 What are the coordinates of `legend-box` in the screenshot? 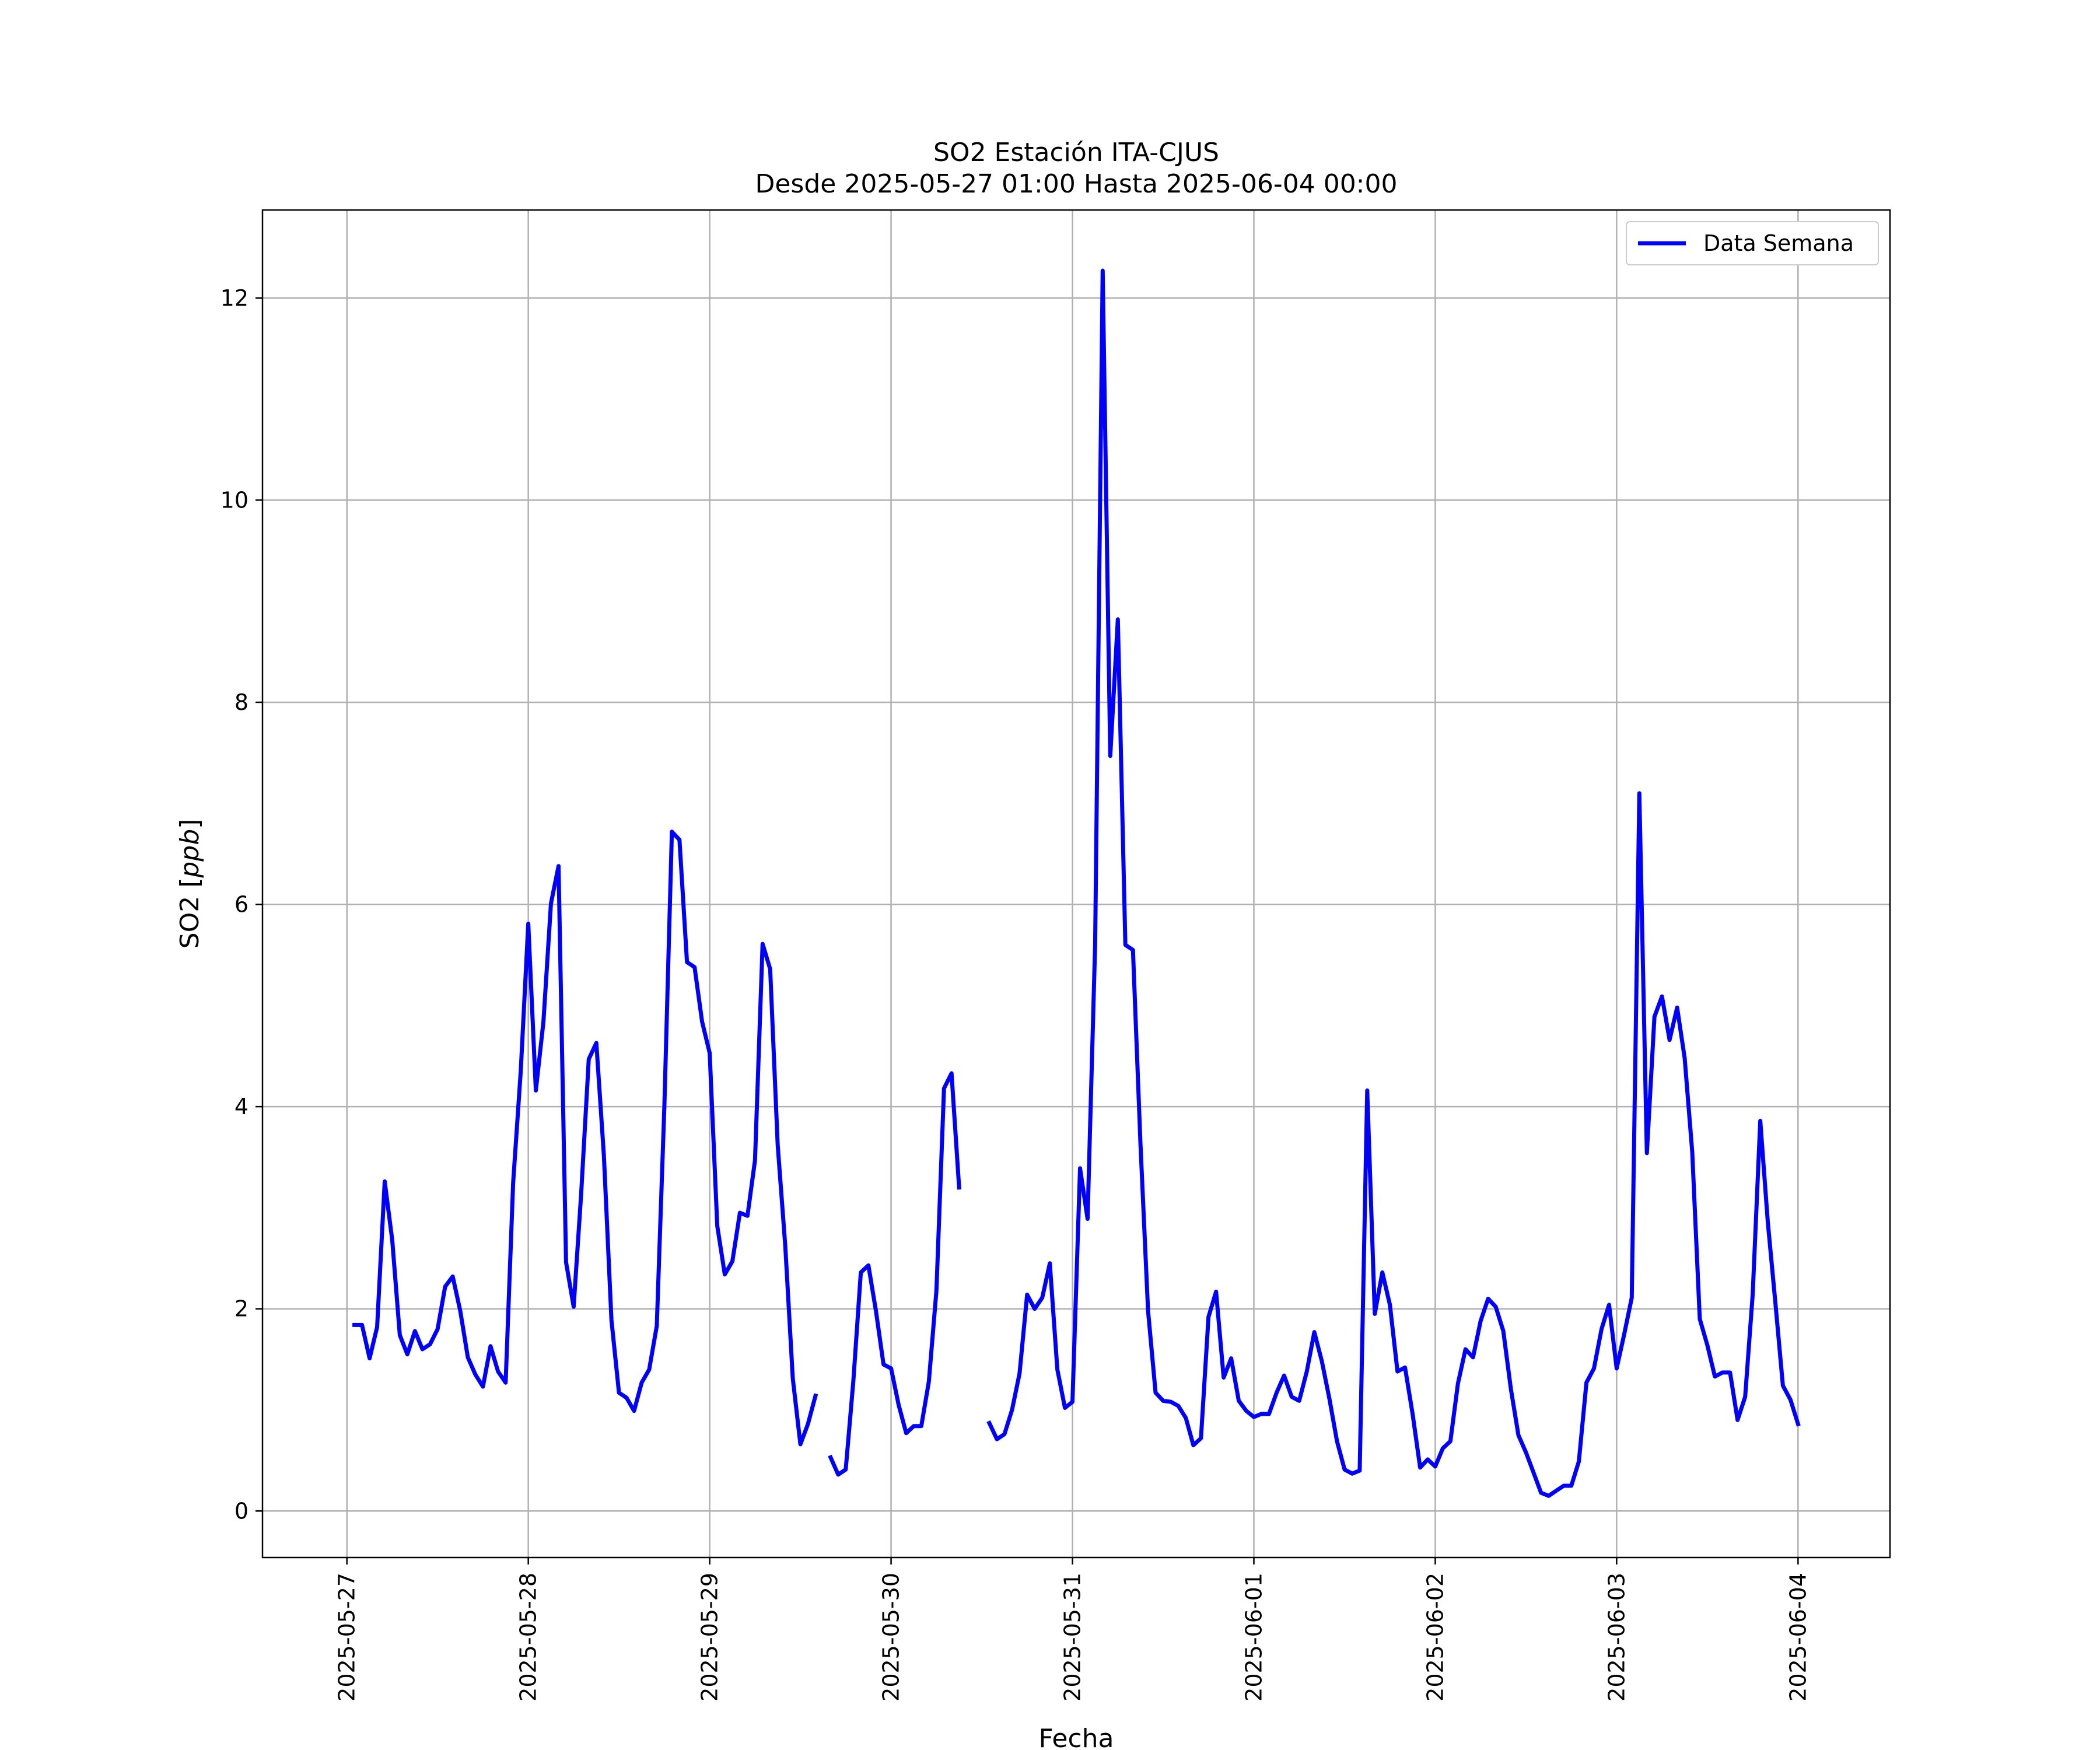 It's located at (1752, 243).